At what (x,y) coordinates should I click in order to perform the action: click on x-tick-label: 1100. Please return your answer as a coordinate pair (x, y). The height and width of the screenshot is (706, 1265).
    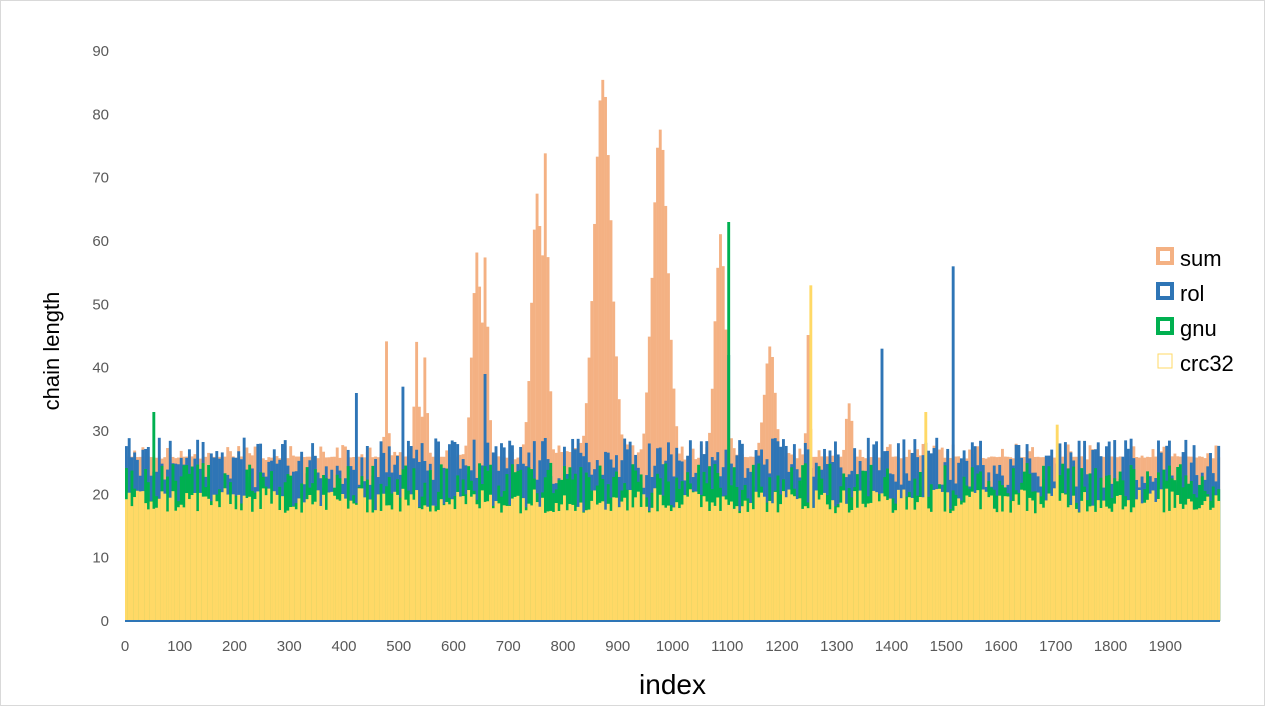
    Looking at the image, I should click on (727, 646).